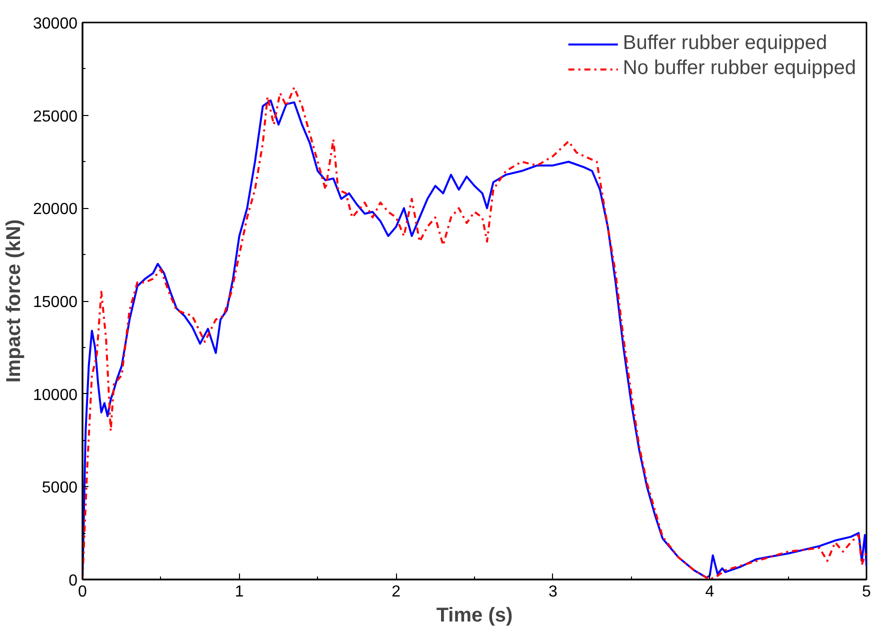 This screenshot has height=629, width=872. I want to click on y-tick-label: 20000, so click(55, 209).